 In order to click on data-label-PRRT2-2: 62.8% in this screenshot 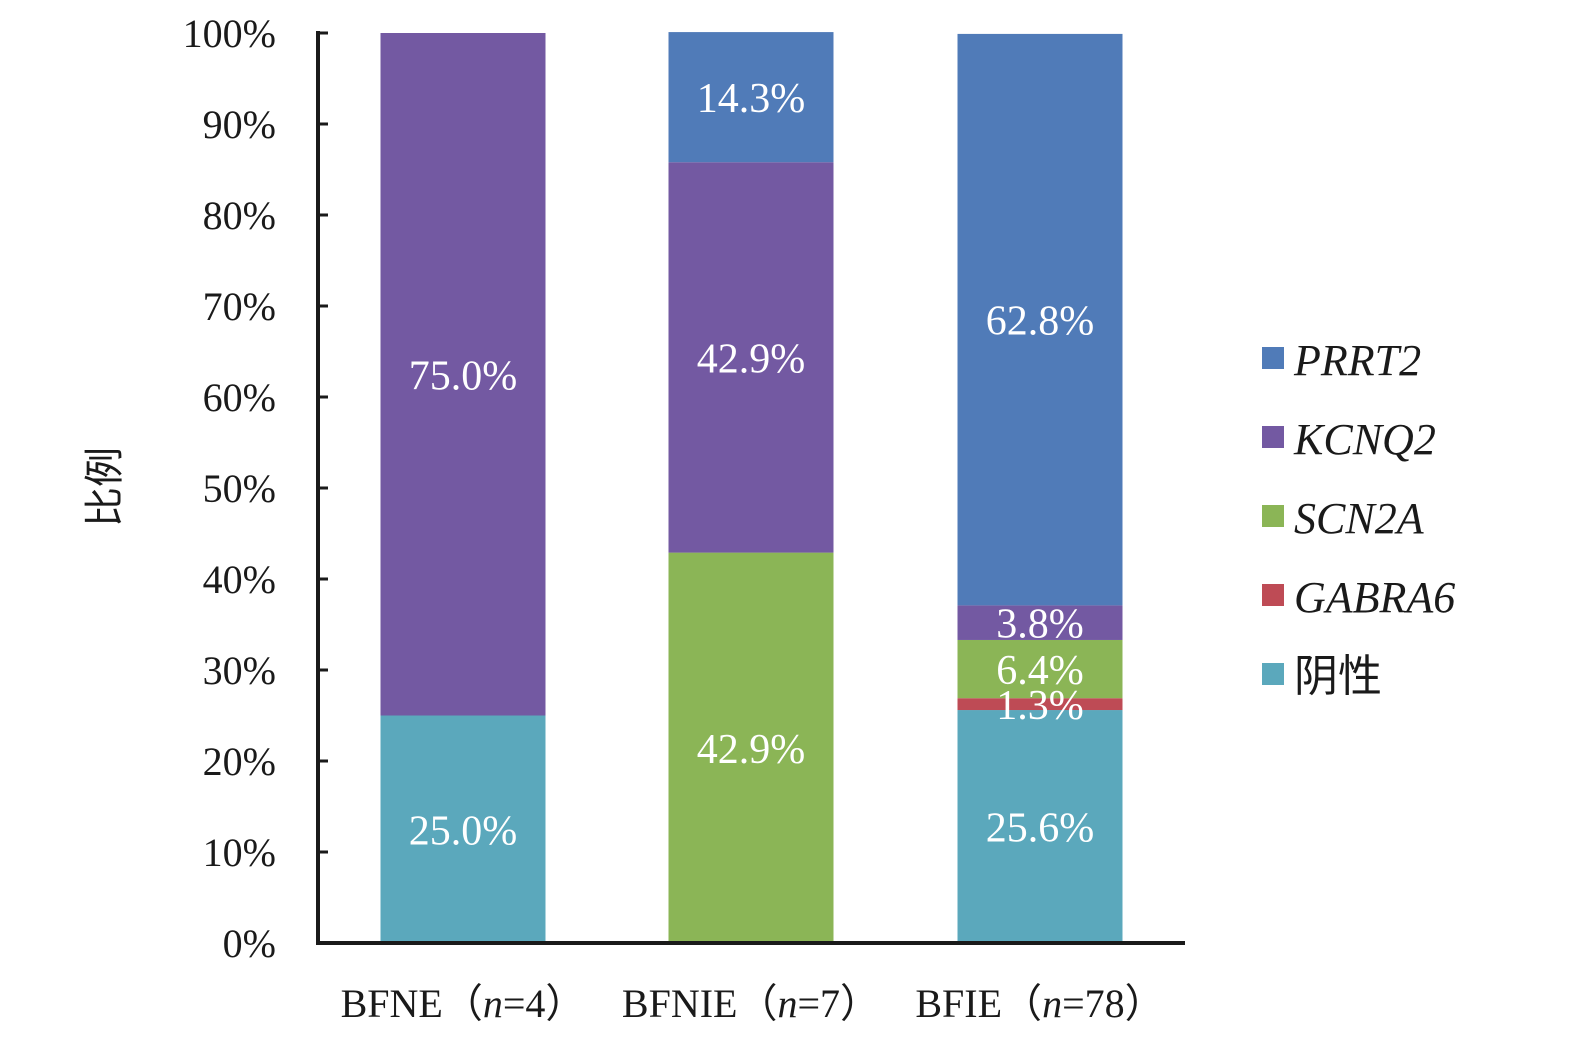, I will do `click(1040, 322)`.